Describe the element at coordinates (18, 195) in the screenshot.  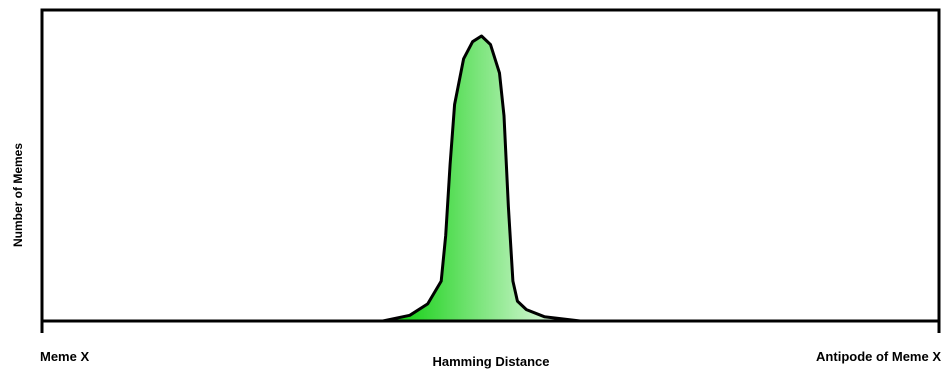
I see `y-axis-label: Number of Memes` at that location.